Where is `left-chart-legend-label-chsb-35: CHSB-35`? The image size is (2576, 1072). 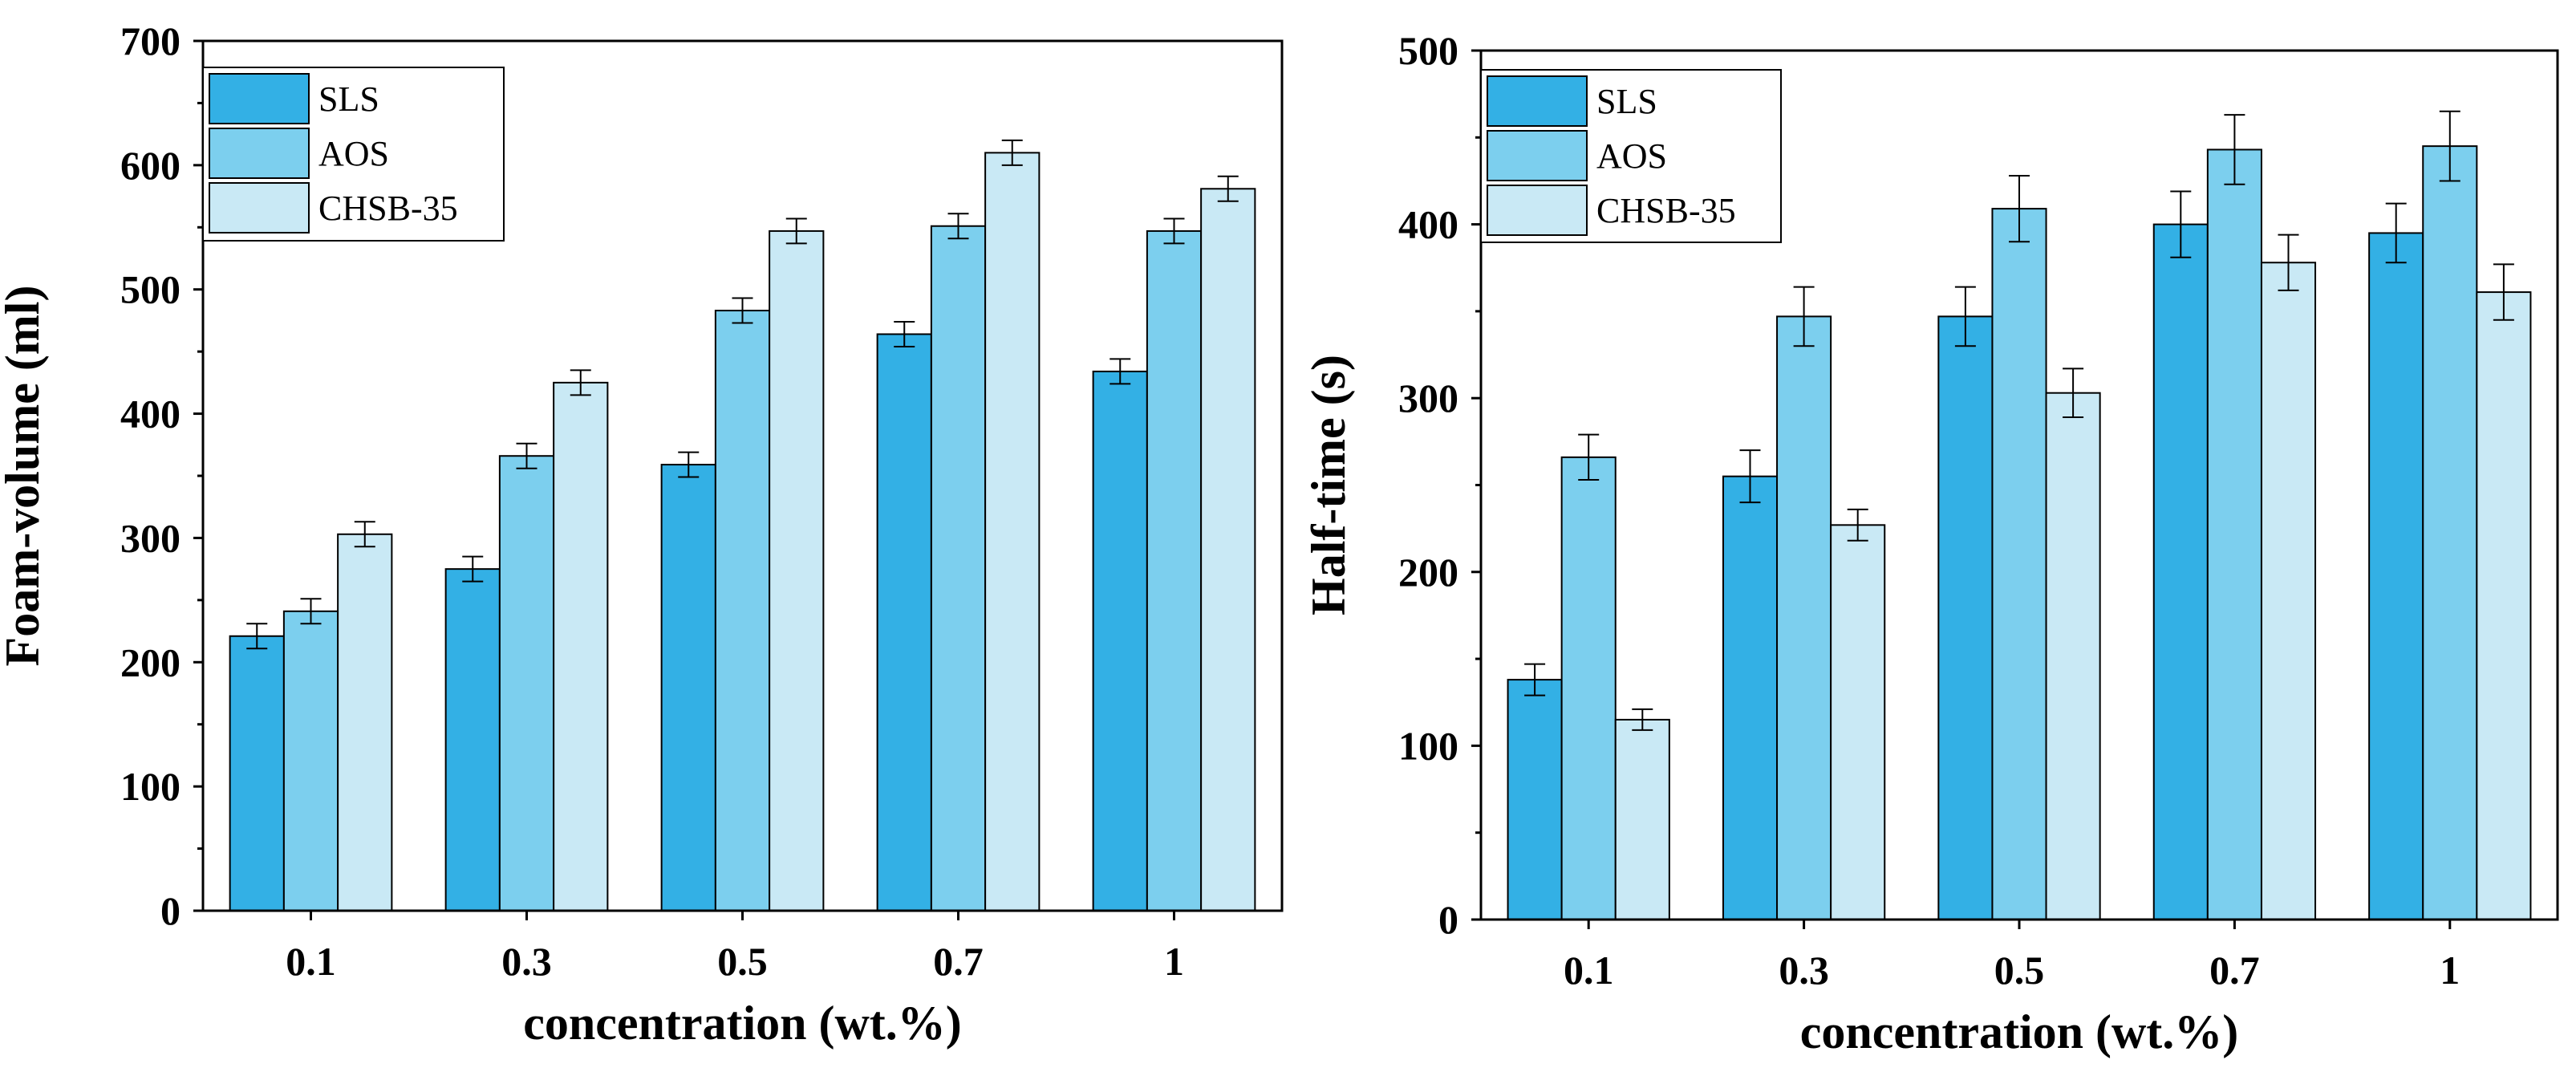 left-chart-legend-label-chsb-35: CHSB-35 is located at coordinates (388, 208).